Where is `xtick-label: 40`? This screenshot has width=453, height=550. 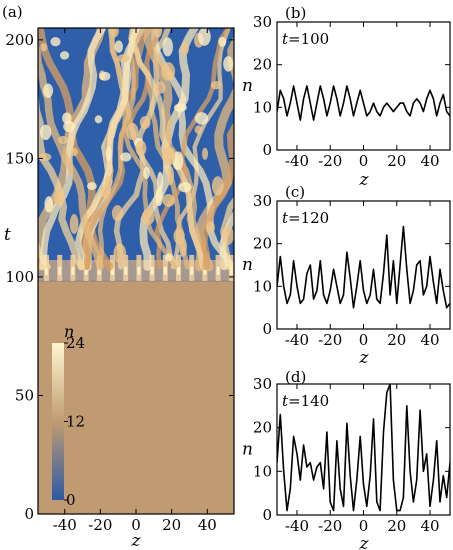
xtick-label: 40 is located at coordinates (429, 161).